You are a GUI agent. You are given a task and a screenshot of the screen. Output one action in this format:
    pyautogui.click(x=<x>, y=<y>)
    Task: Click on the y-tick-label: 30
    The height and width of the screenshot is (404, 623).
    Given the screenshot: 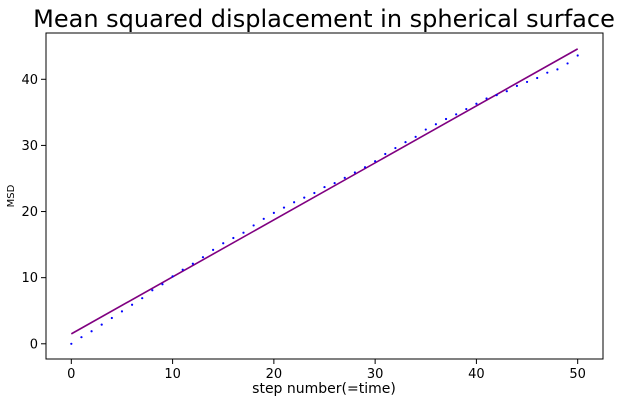 What is the action you would take?
    pyautogui.click(x=29, y=146)
    